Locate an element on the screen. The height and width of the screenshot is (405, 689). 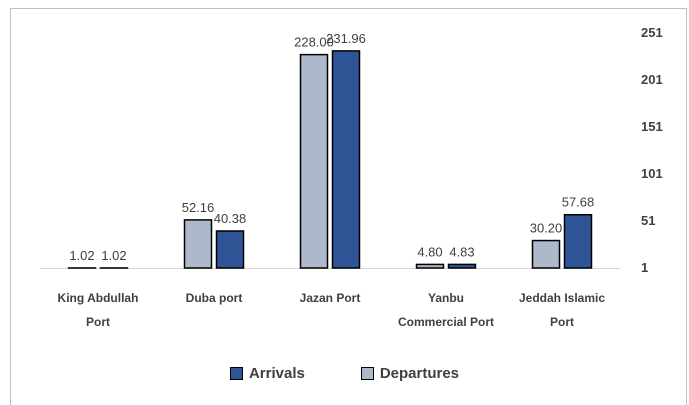
chart-legend: Arrivals Departures is located at coordinates (344, 373).